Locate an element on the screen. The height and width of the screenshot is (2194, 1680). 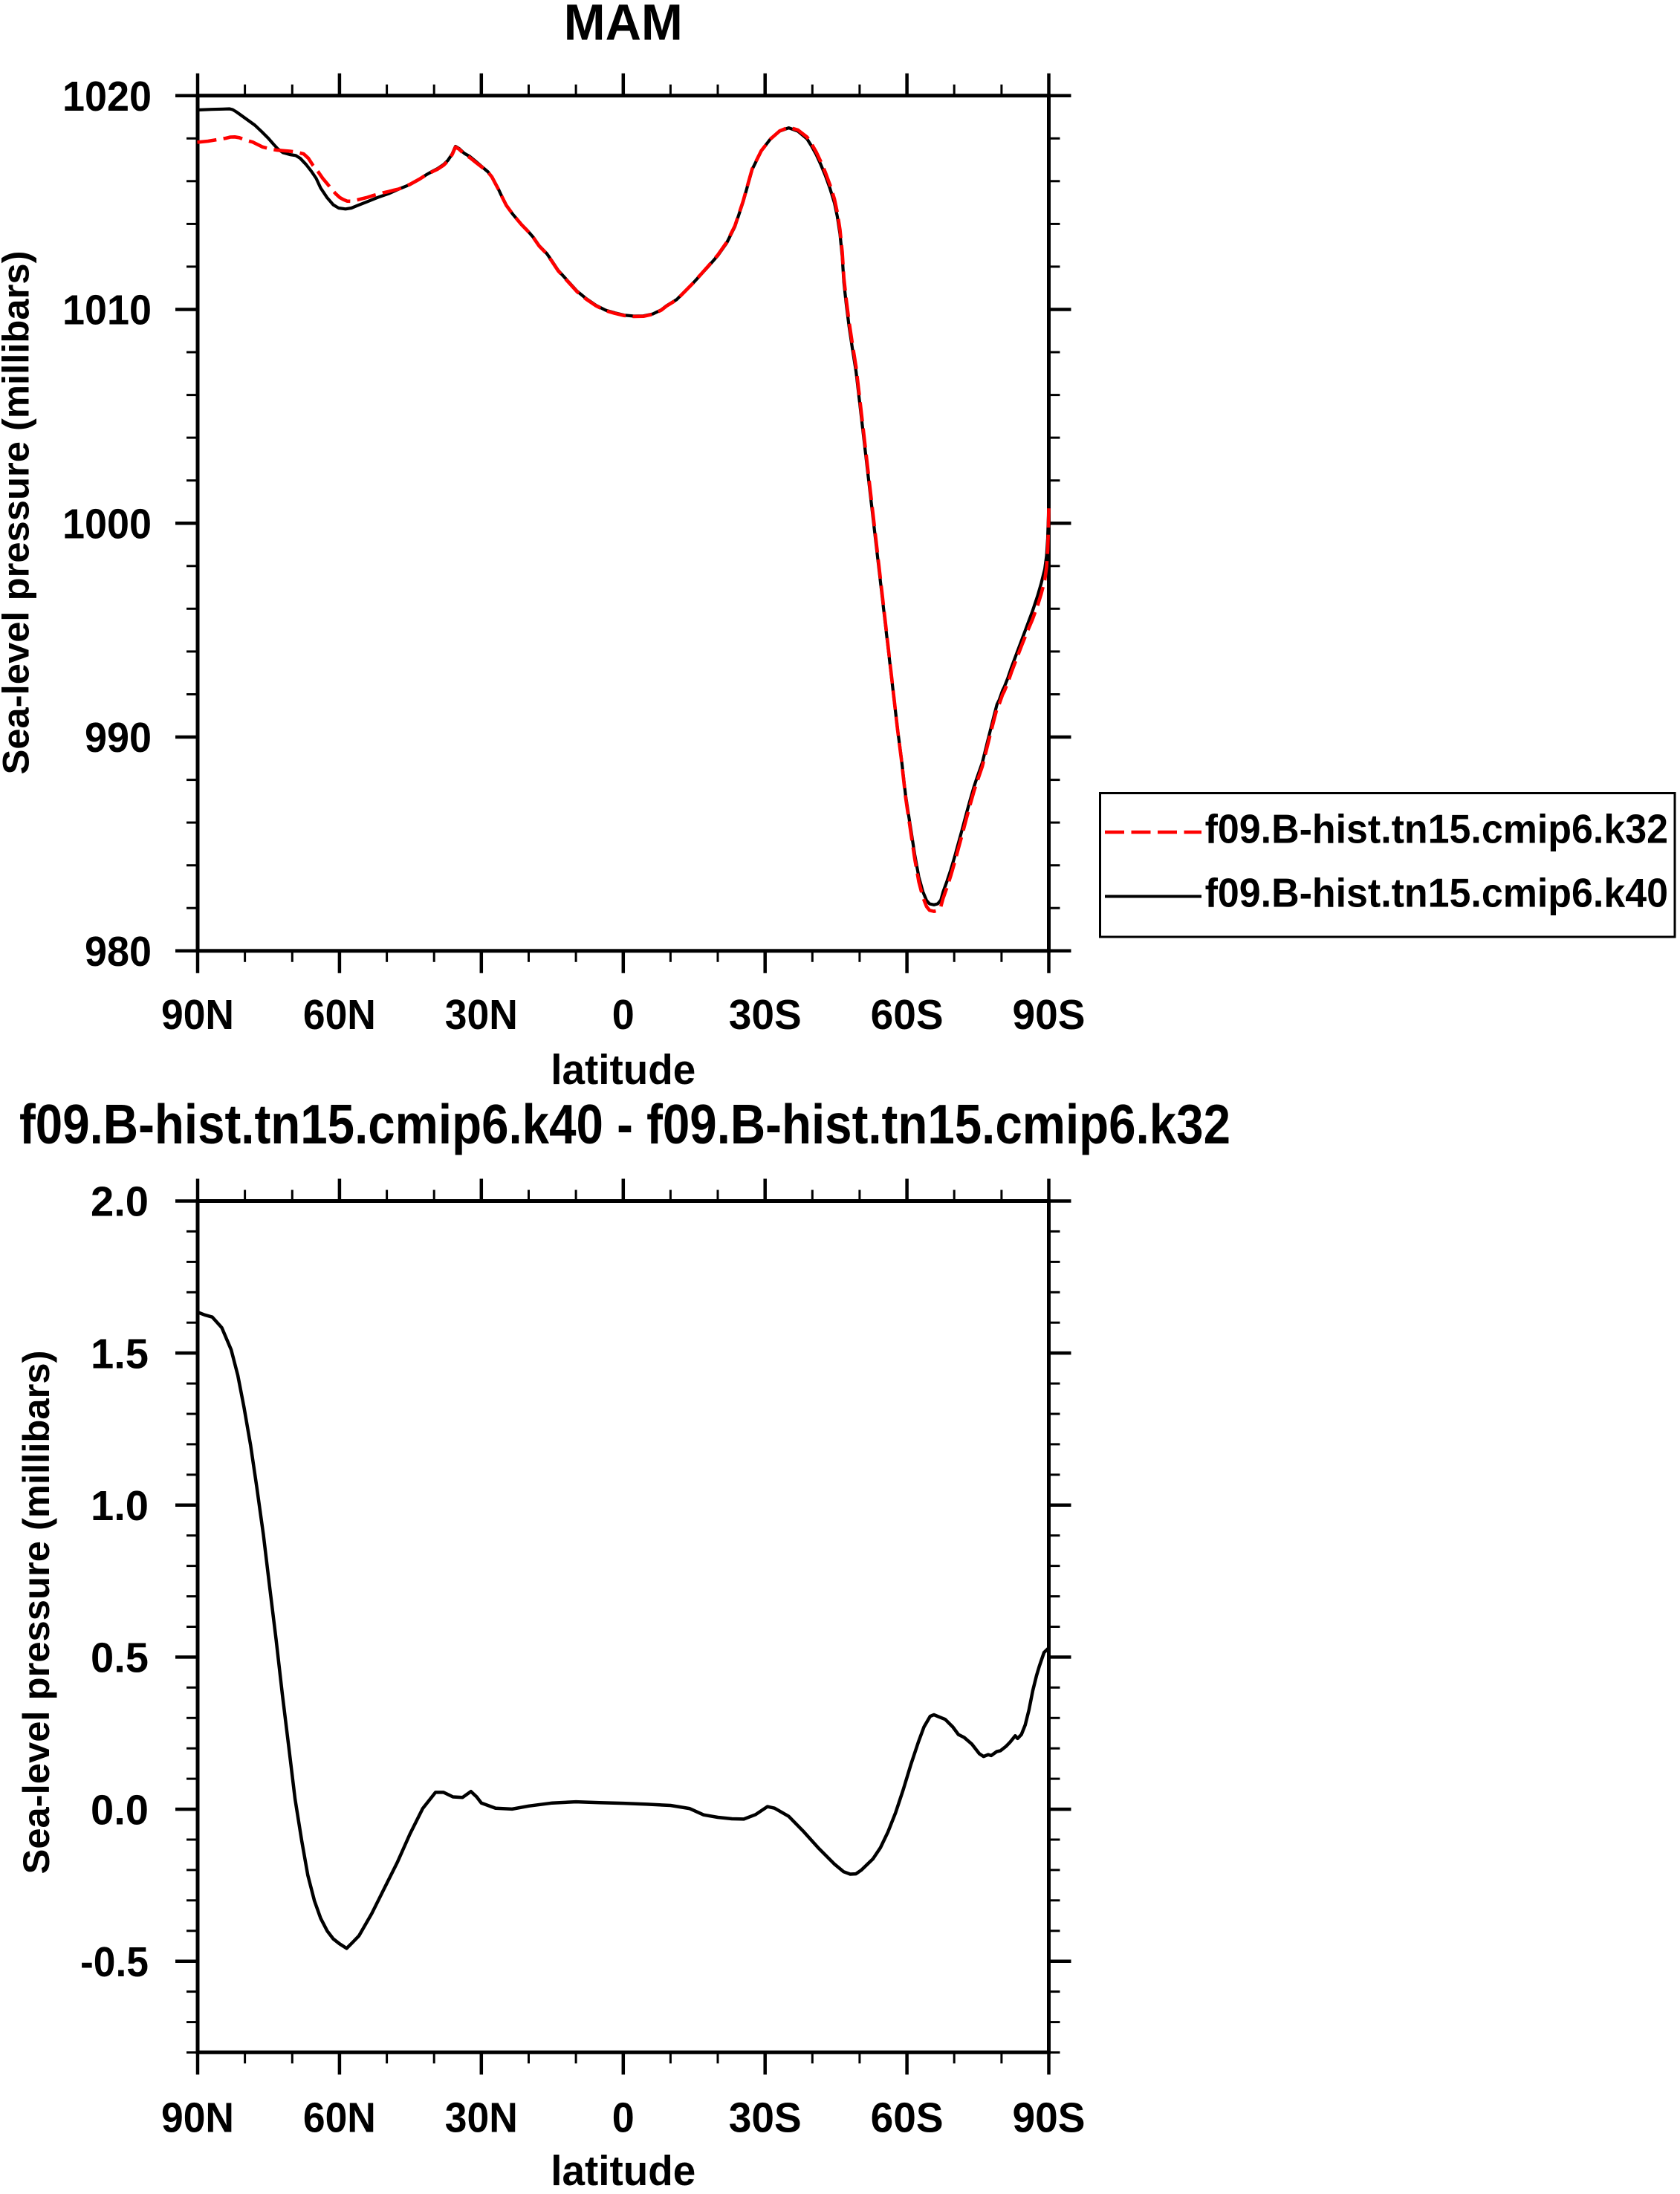
svg-text: f09.B-hist.tn15.cmip6.k32 is located at coordinates (1437, 828).